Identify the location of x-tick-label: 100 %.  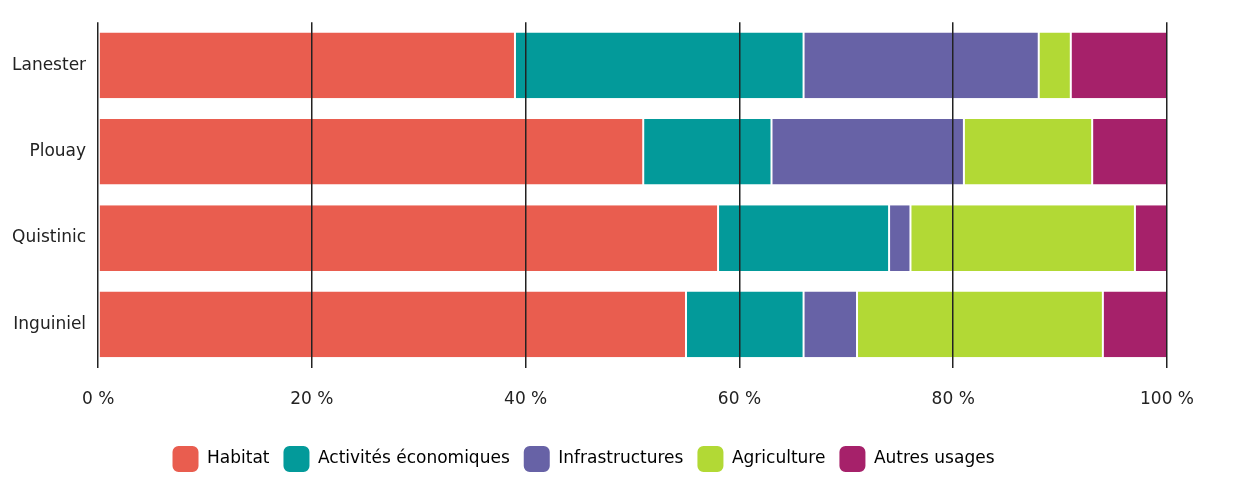
(1167, 398).